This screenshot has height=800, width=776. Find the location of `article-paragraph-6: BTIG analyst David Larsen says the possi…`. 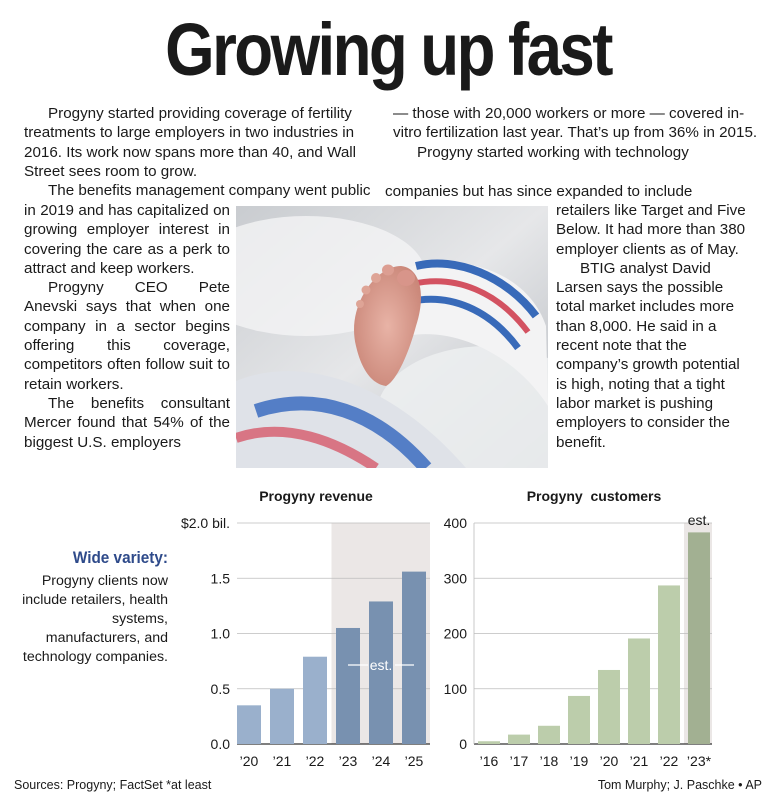

article-paragraph-6: BTIG analyst David Larsen says the possi… is located at coordinates (648, 355).